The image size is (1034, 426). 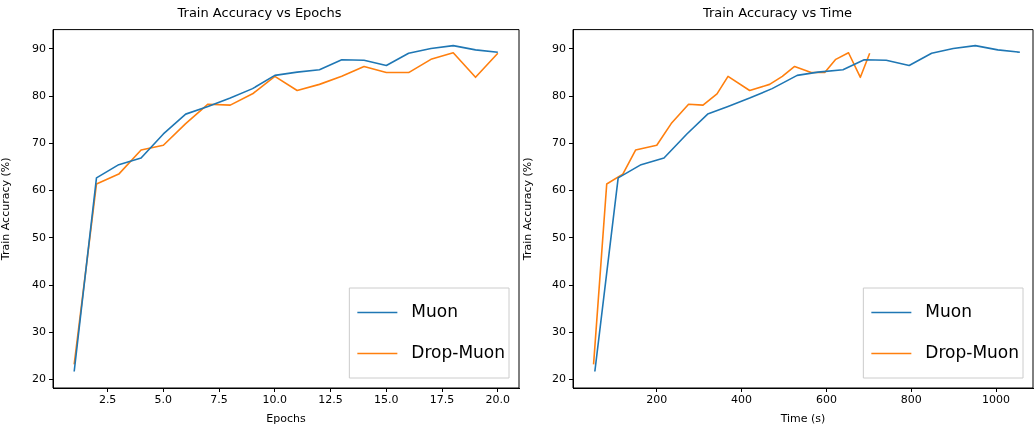 What do you see at coordinates (802, 419) in the screenshot?
I see `x-axis-title: Time (s)` at bounding box center [802, 419].